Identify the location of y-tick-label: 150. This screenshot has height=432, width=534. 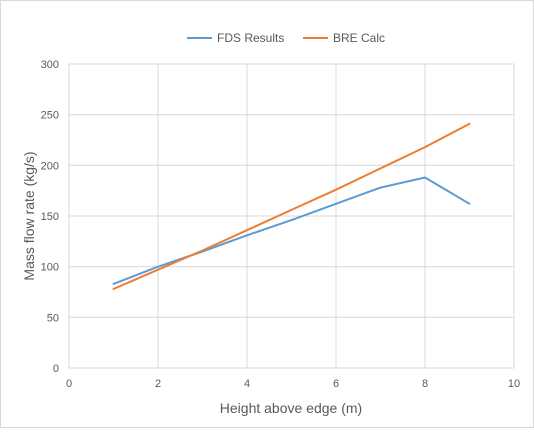
(50, 217).